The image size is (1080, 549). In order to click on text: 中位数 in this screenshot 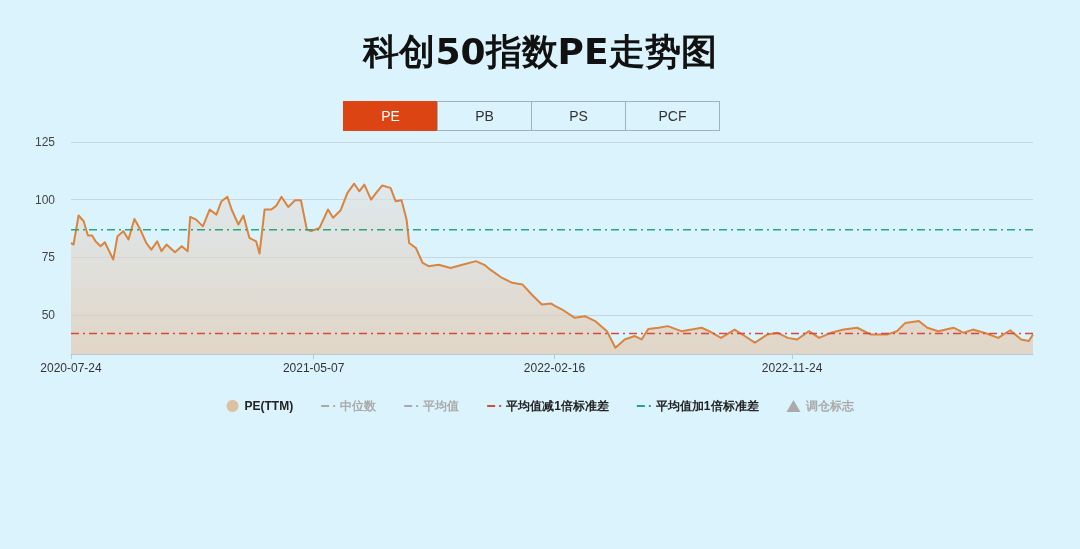, I will do `click(359, 406)`.